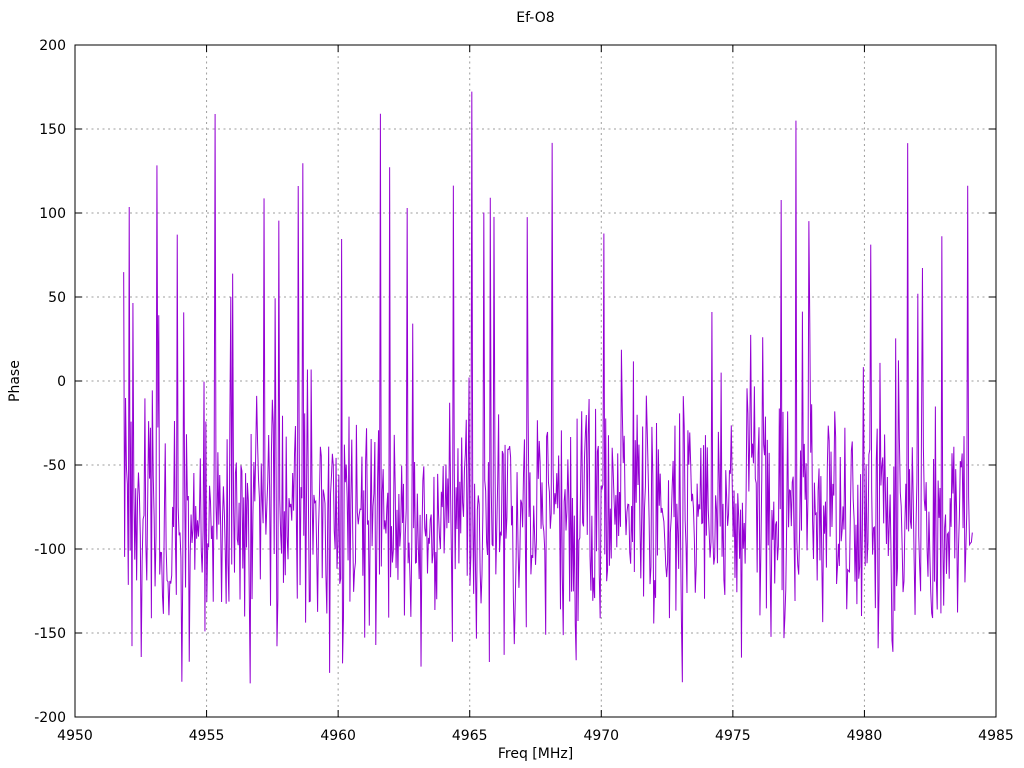 The height and width of the screenshot is (768, 1024). I want to click on chart-title: Ef-O8, so click(535, 18).